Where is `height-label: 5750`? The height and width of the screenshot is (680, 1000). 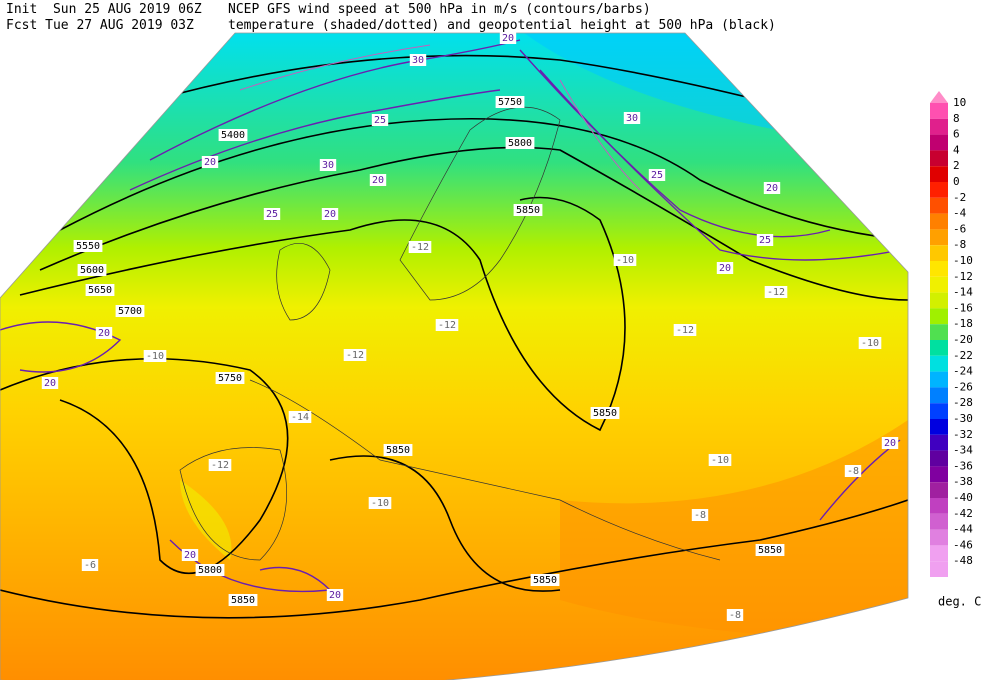
height-label: 5750 is located at coordinates (230, 378).